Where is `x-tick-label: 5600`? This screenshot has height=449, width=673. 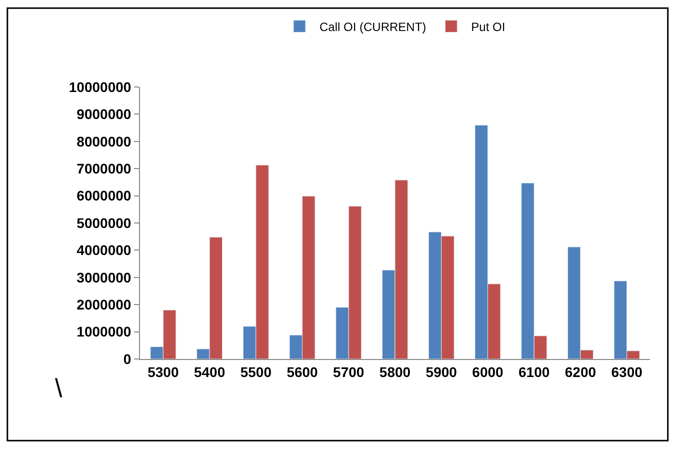 x-tick-label: 5600 is located at coordinates (302, 372).